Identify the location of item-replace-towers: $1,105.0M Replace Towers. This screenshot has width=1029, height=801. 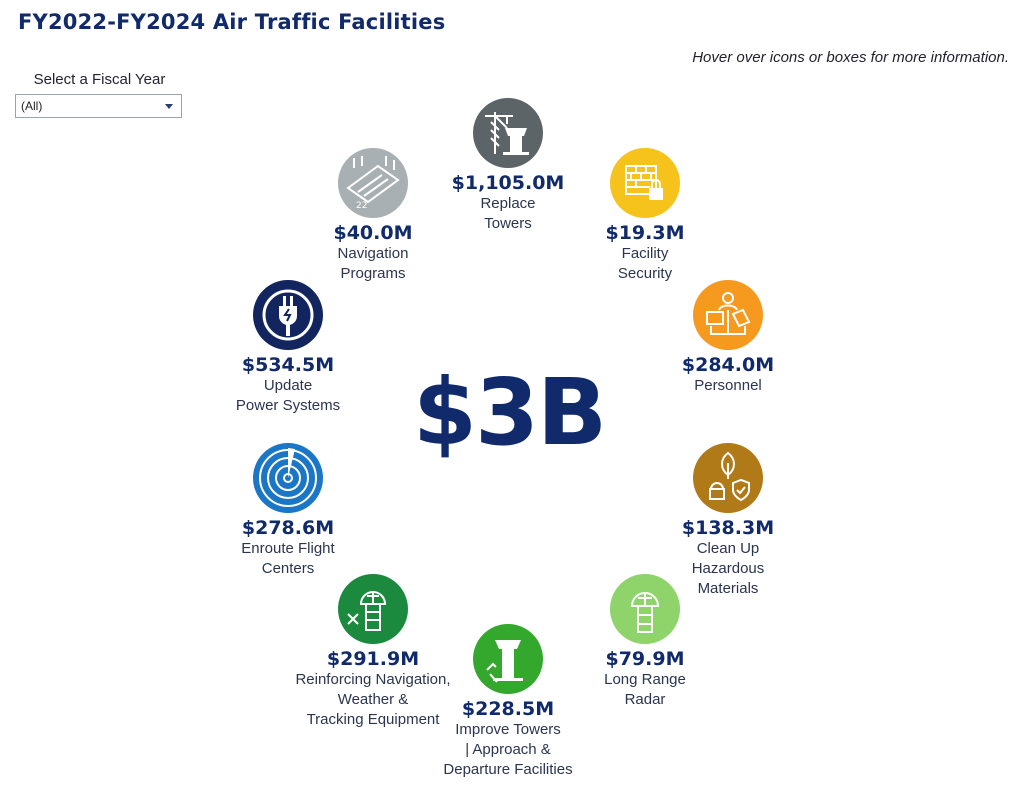
(508, 166).